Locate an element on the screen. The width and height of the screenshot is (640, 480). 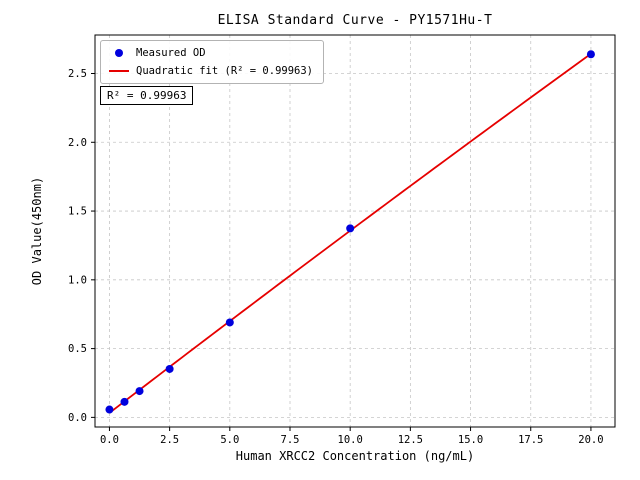
r-squared-annotation: R² = 0.99963 is located at coordinates (147, 95).